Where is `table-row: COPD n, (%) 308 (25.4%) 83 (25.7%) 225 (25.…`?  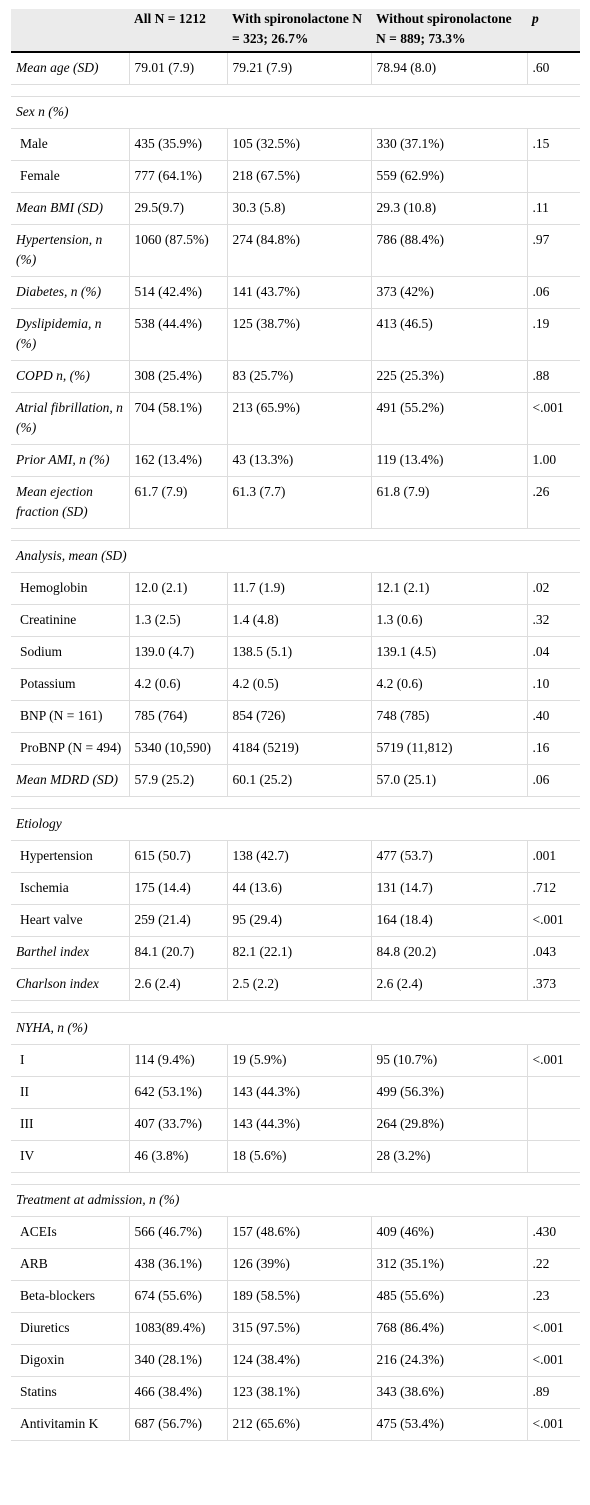
table-row: COPD n, (%) 308 (25.4%) 83 (25.7%) 225 (25.… is located at coordinates (295, 376).